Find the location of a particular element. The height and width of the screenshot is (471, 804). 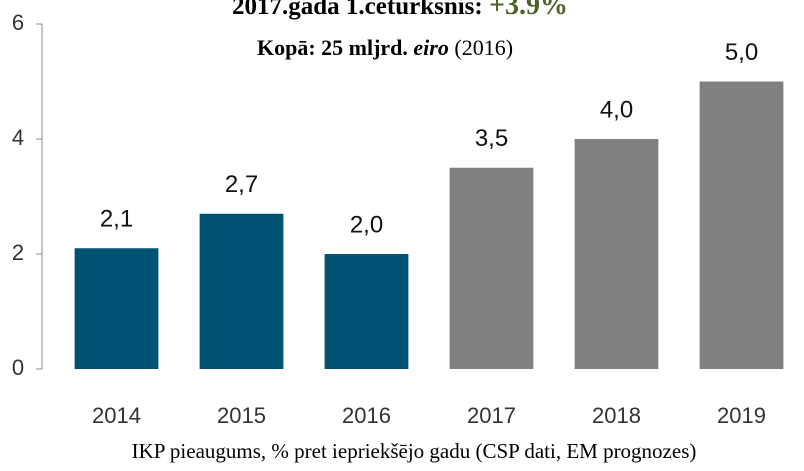

data-label: 2,0 is located at coordinates (366, 224).